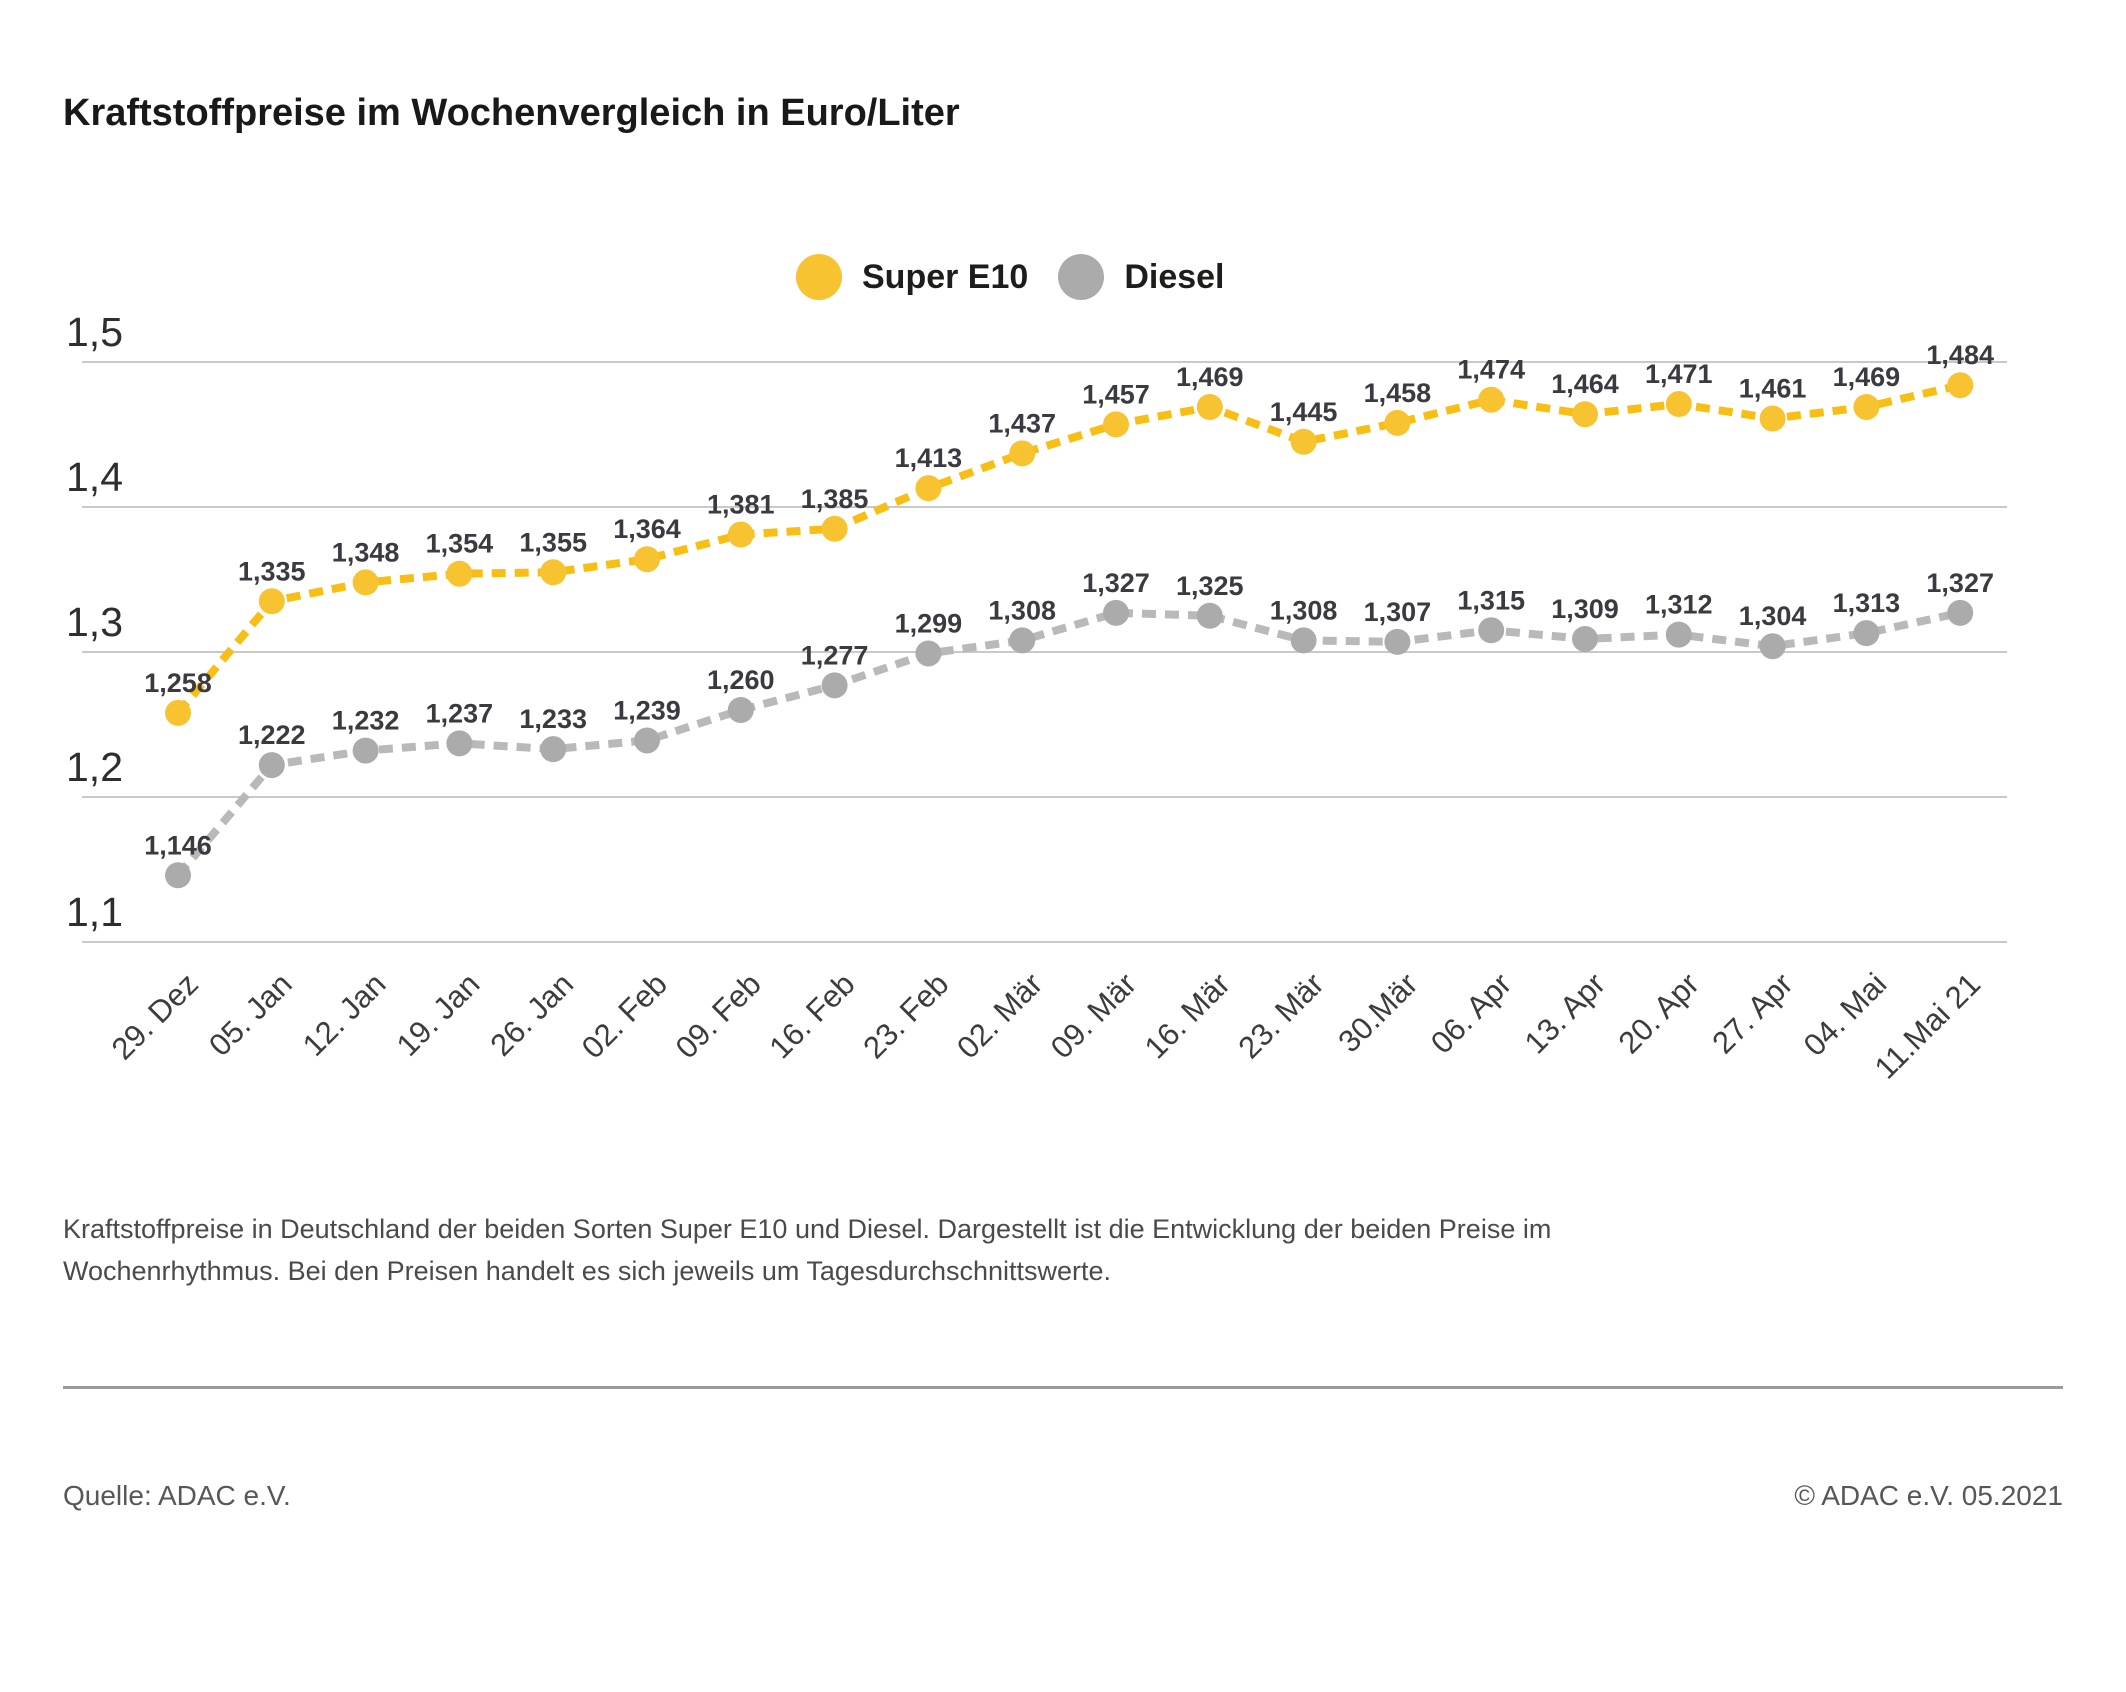 The height and width of the screenshot is (1692, 2126). Describe the element at coordinates (1752, 1013) in the screenshot. I see `x-tick-label: 27. Apr` at that location.